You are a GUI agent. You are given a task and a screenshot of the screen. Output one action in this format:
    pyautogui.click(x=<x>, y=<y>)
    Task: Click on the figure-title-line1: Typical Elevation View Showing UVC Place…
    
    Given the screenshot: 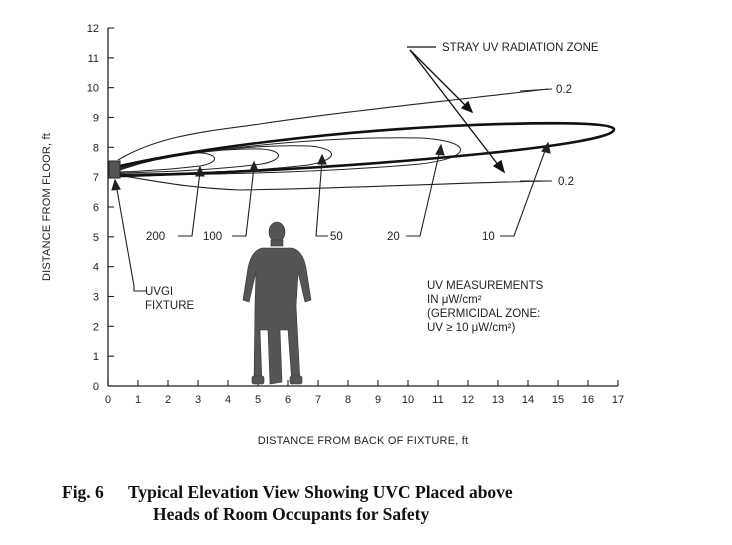 What is the action you would take?
    pyautogui.click(x=320, y=492)
    